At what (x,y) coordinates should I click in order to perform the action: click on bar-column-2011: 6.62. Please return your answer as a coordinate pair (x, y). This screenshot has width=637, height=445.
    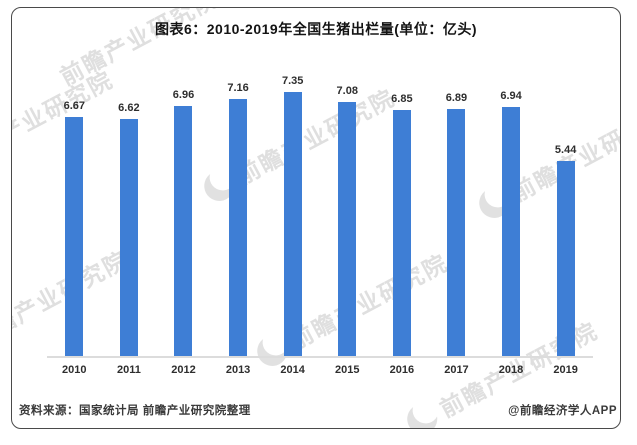
    Looking at the image, I should click on (129, 203).